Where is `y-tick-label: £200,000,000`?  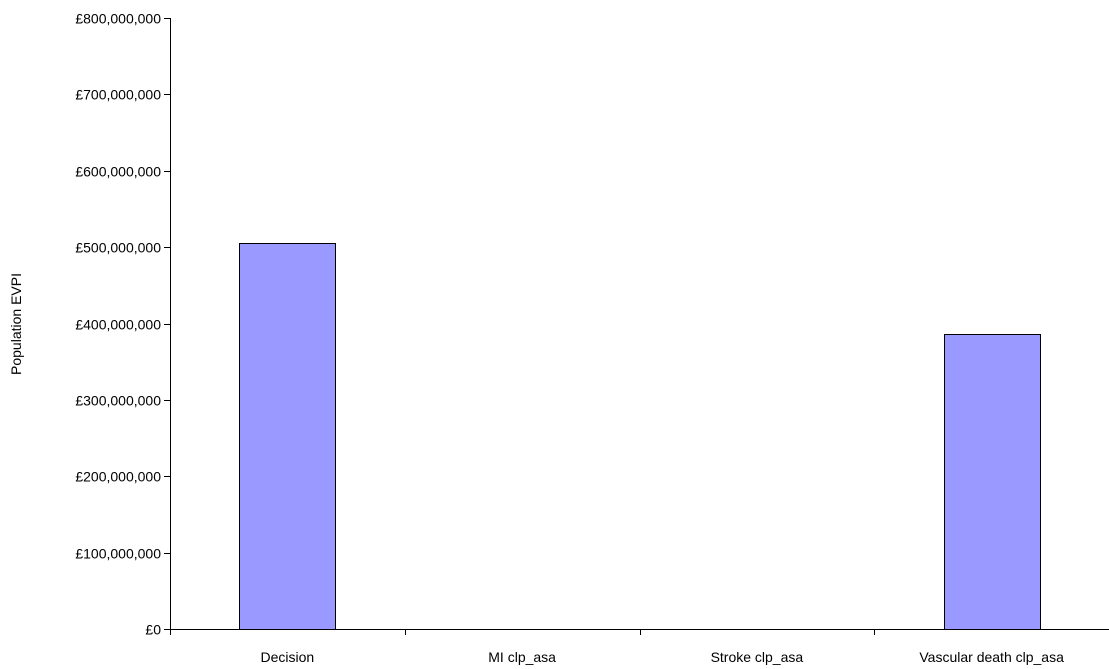
y-tick-label: £200,000,000 is located at coordinates (118, 477).